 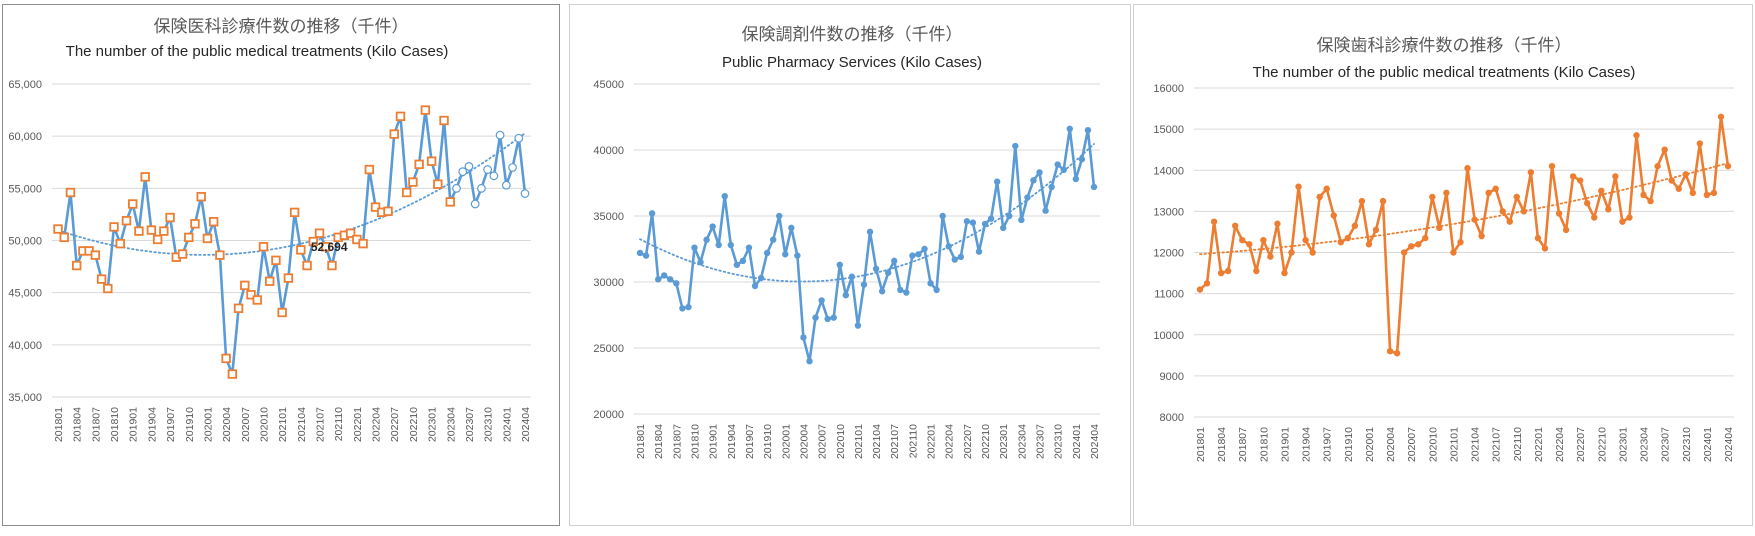 What do you see at coordinates (1059, 441) in the screenshot?
I see `x-tick-label: 202310` at bounding box center [1059, 441].